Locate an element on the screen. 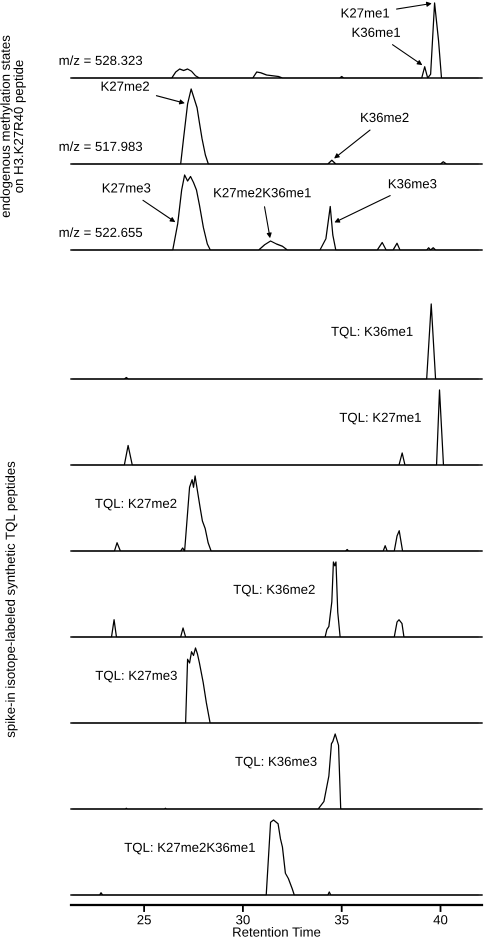 The width and height of the screenshot is (485, 950). y-axis-title: endogenous methylation states on H3.K27R40 peptide is located at coordinates (13, 127).